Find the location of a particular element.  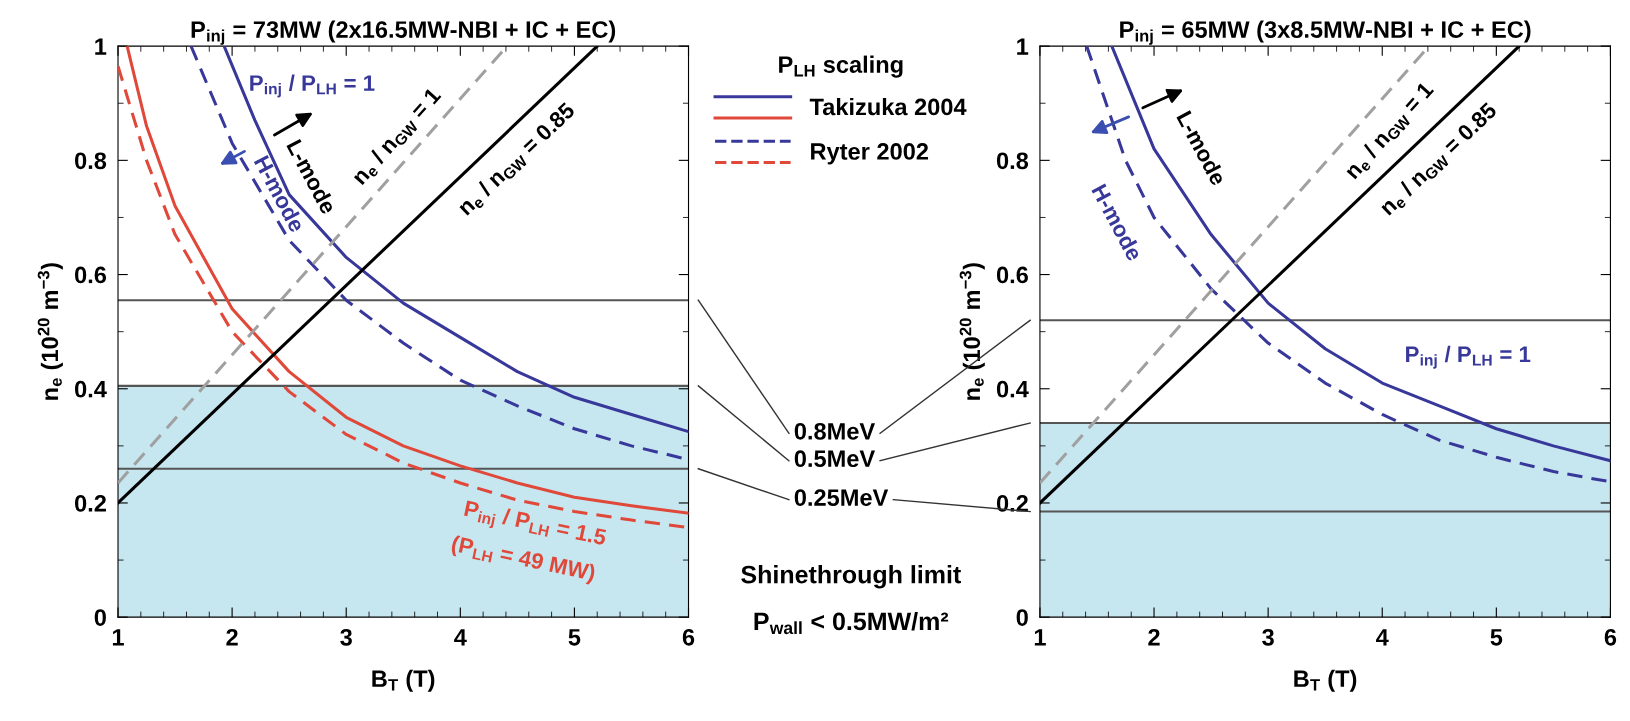

band-label: Shinethrough limit is located at coordinates (851, 577).